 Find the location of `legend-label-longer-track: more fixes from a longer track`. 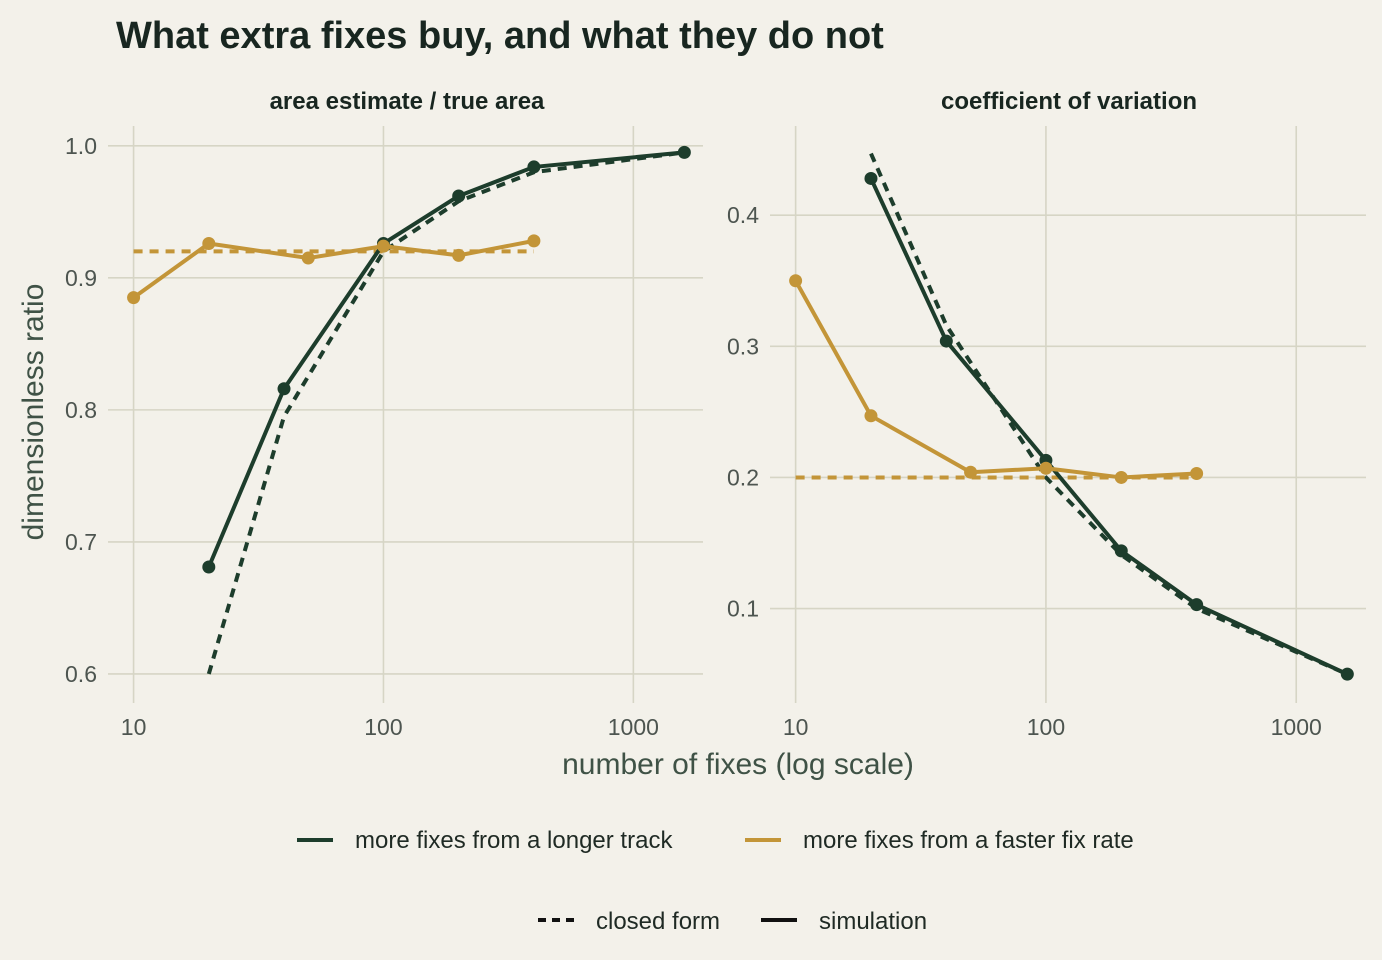

legend-label-longer-track: more fixes from a longer track is located at coordinates (514, 840).